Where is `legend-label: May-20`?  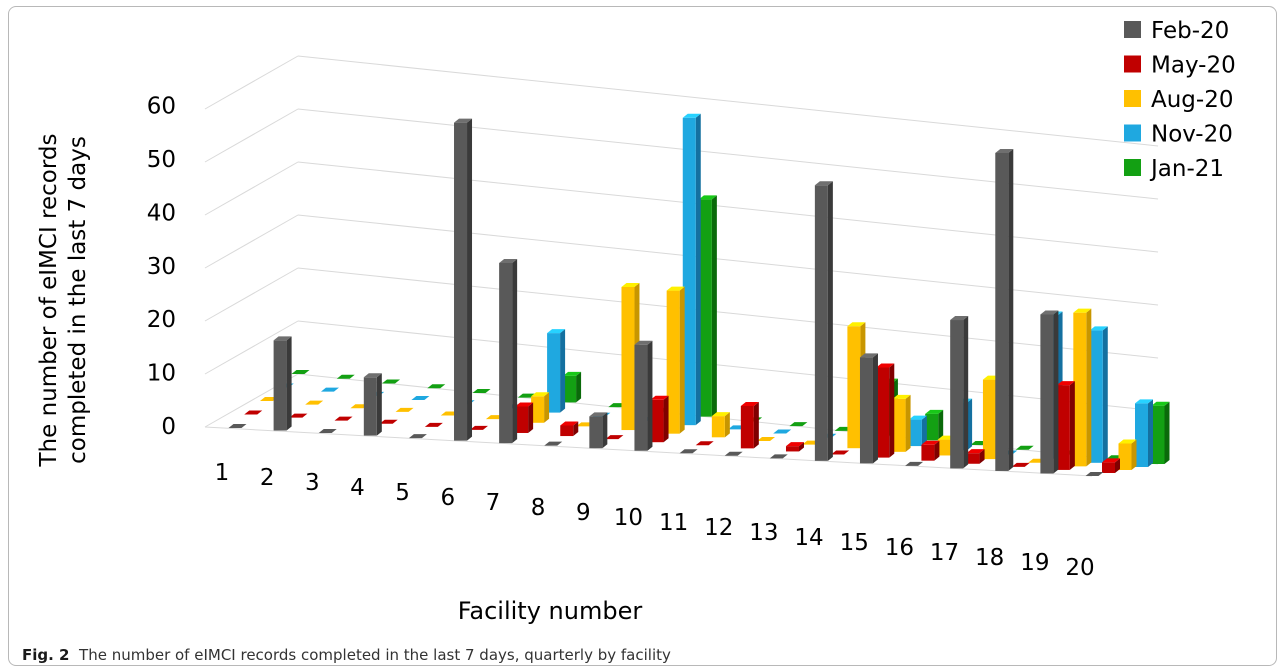
legend-label: May-20 is located at coordinates (1193, 66).